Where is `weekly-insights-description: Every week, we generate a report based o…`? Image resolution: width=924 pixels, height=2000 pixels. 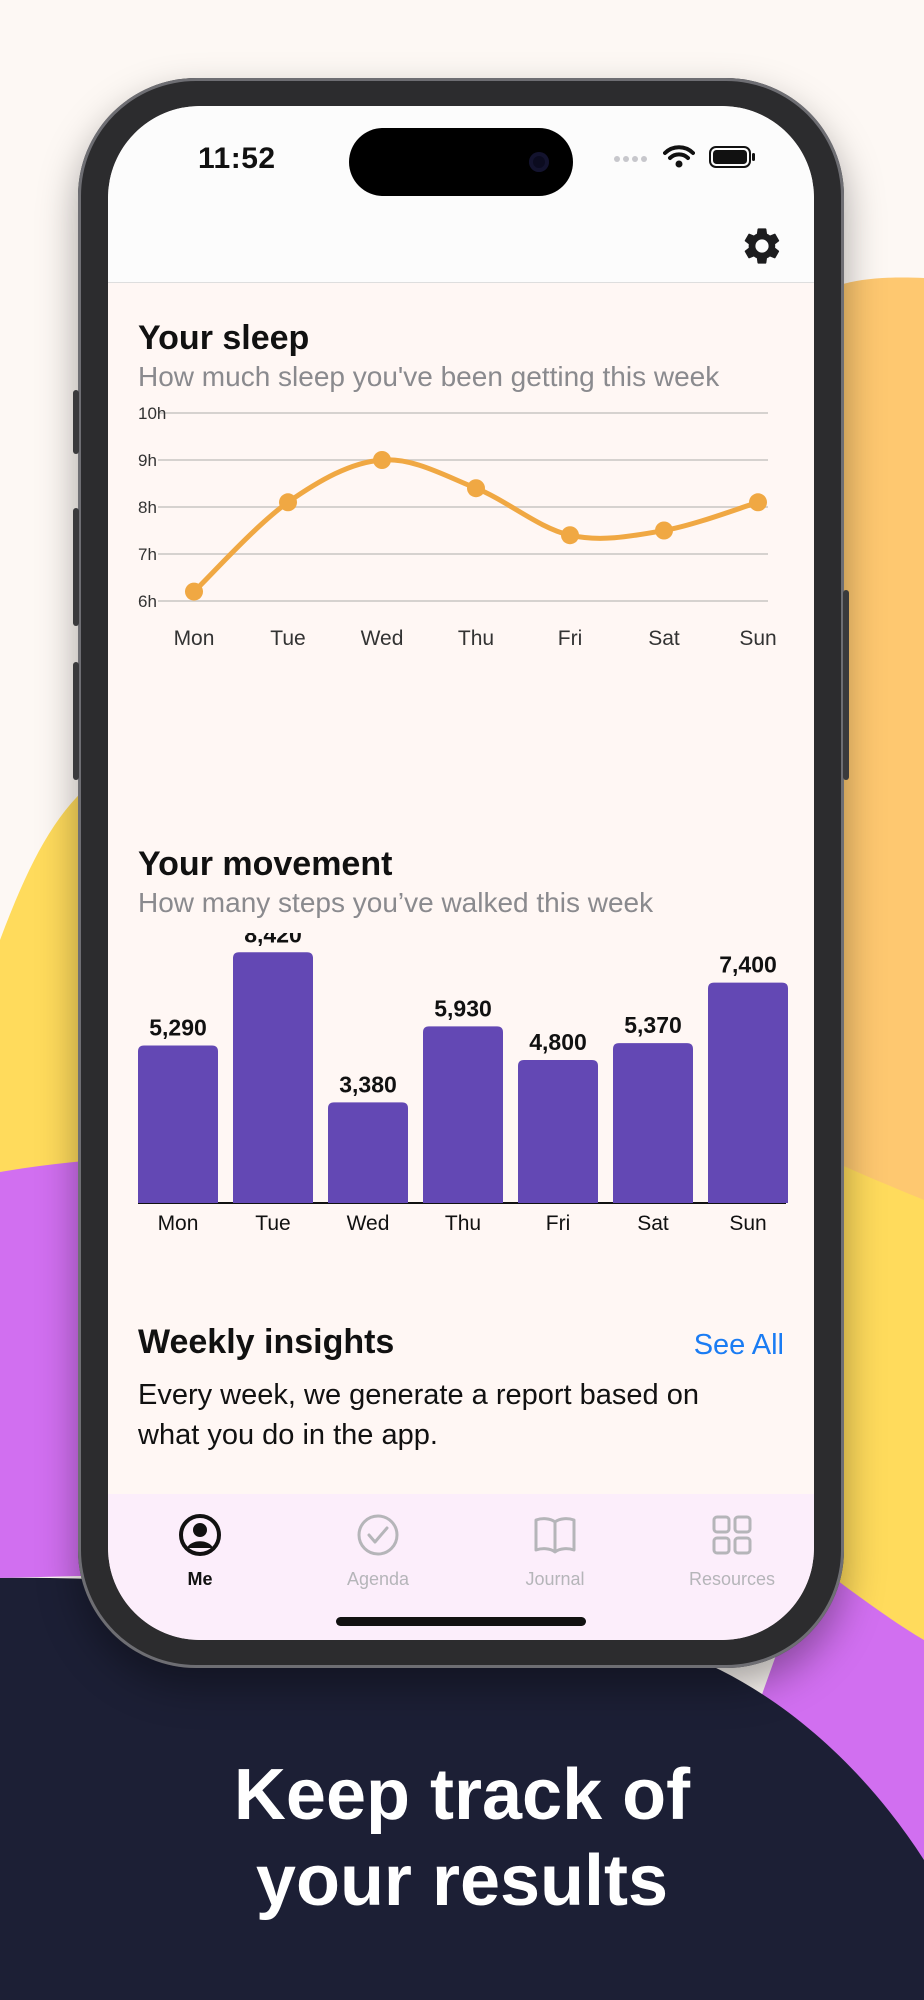 weekly-insights-description: Every week, we generate a report based o… is located at coordinates (418, 1415).